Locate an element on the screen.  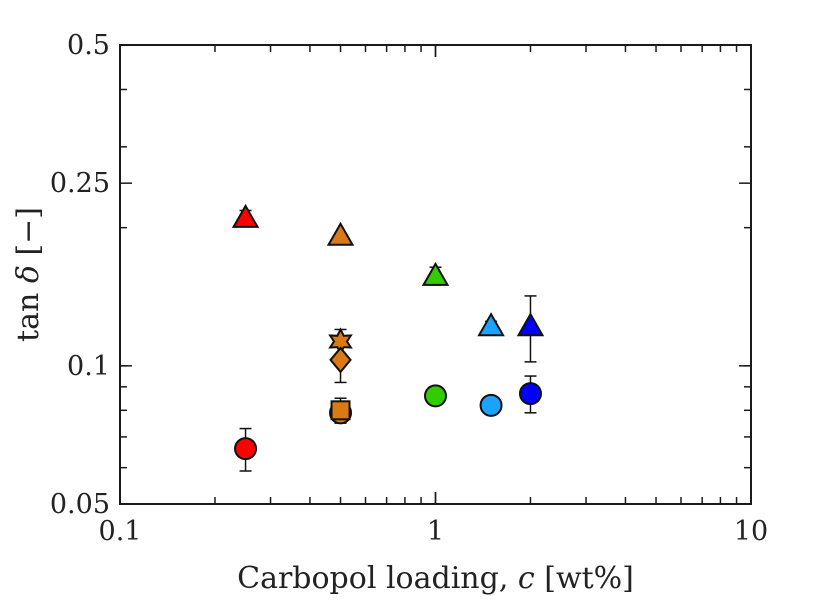
y-tick-label: 0.1 is located at coordinates (88, 366).